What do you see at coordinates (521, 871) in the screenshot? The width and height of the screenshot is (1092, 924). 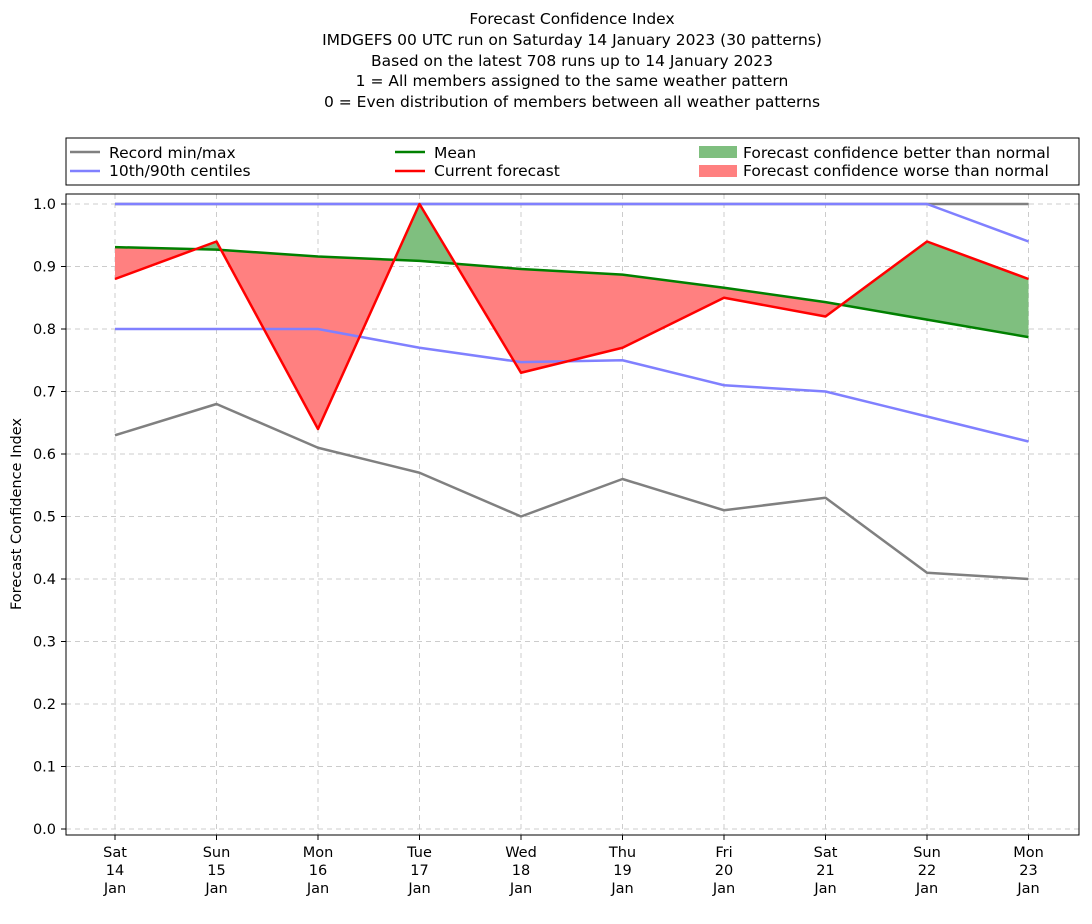 I see `x-tick-label: 18` at bounding box center [521, 871].